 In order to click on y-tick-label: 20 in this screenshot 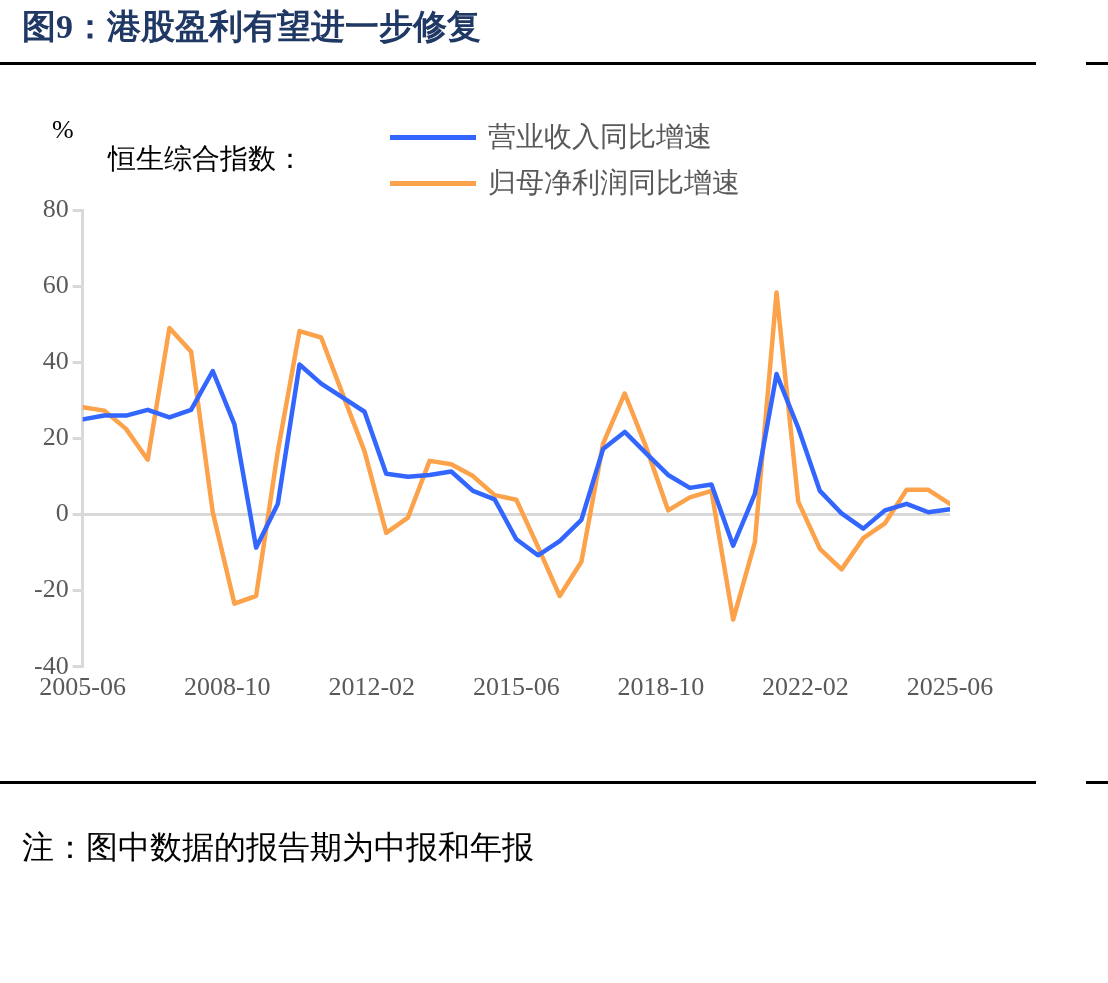, I will do `click(55, 437)`.